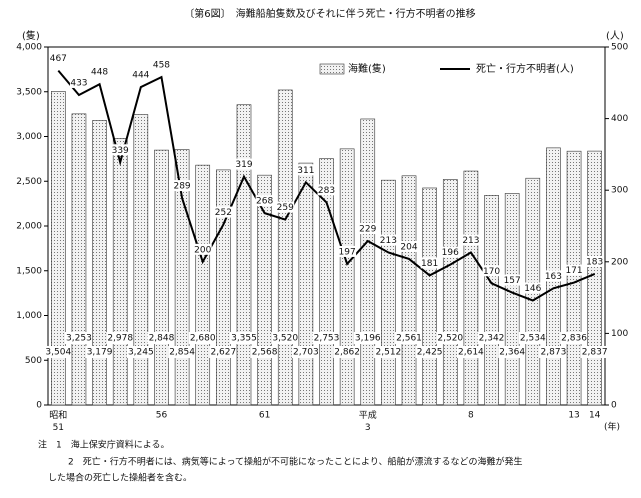 The height and width of the screenshot is (498, 641). What do you see at coordinates (29, 316) in the screenshot?
I see `y-tick-label: 1,000` at bounding box center [29, 316].